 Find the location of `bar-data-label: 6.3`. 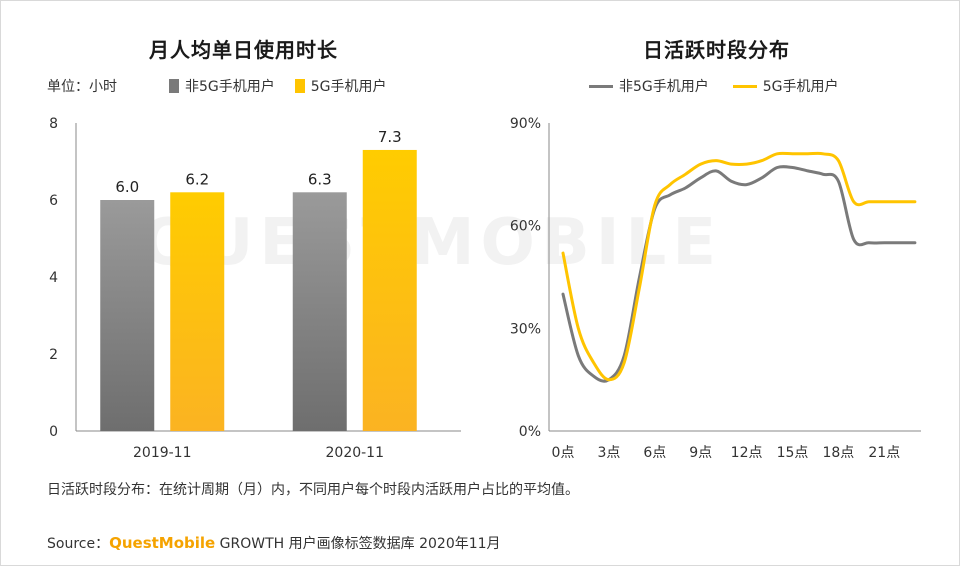

bar-data-label: 6.3 is located at coordinates (320, 179).